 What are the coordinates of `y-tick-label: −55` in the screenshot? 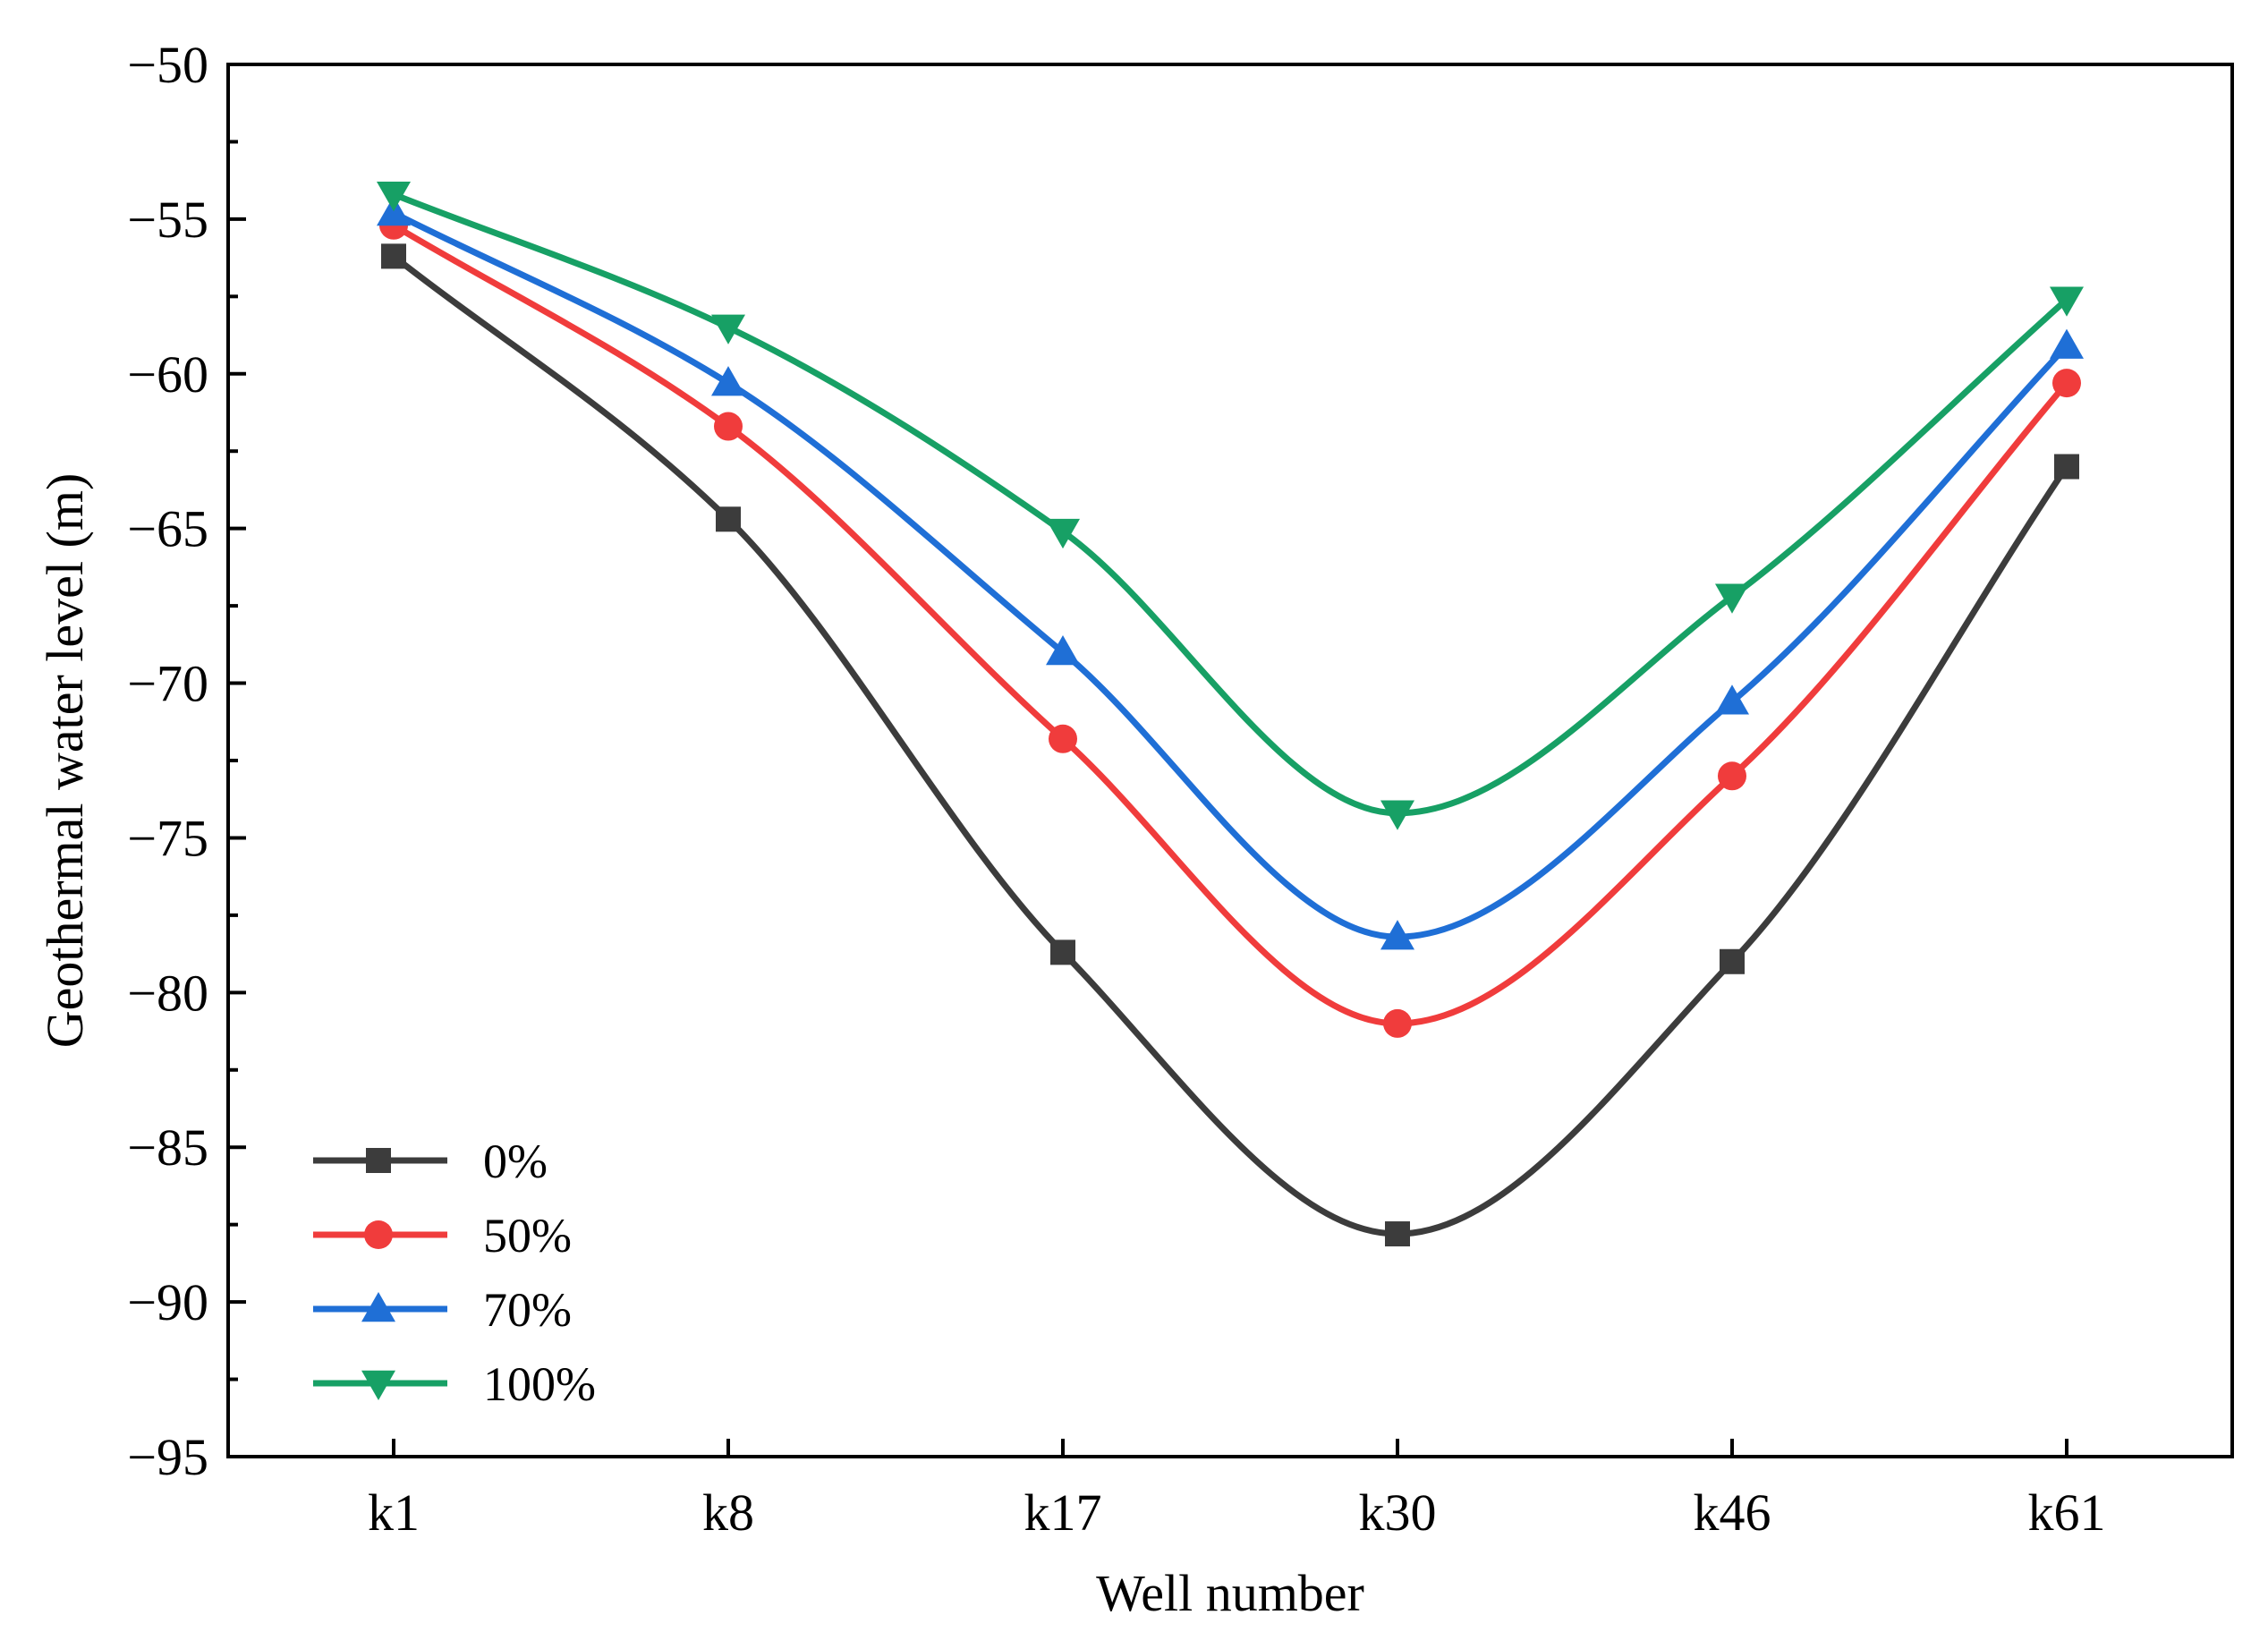 It's located at (167, 220).